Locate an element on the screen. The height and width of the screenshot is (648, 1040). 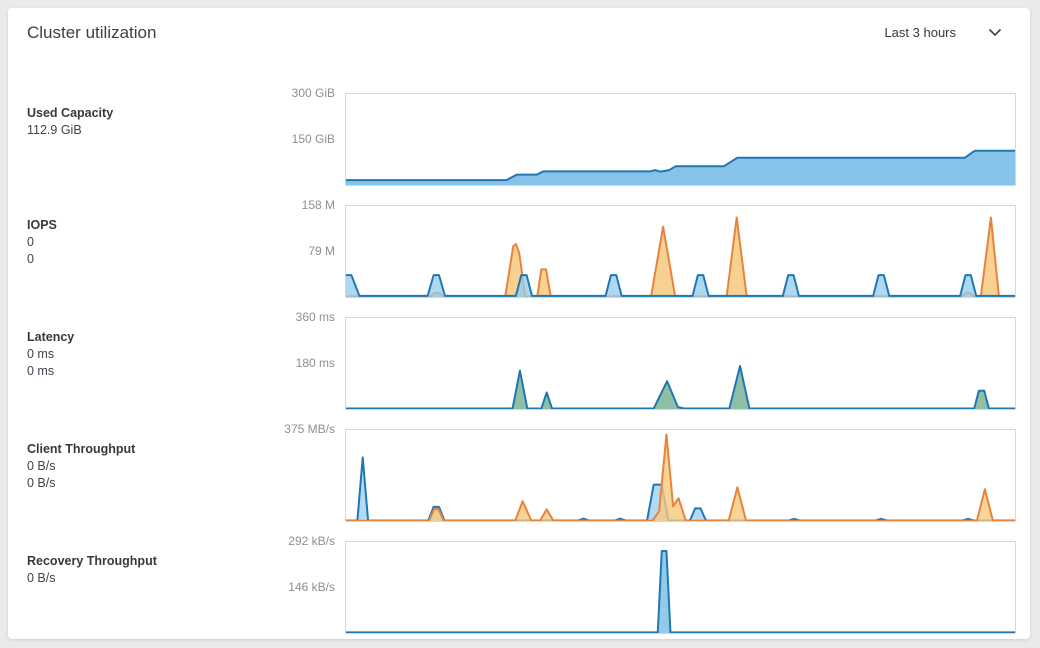
axis-tick-top: 360 ms is located at coordinates (315, 317).